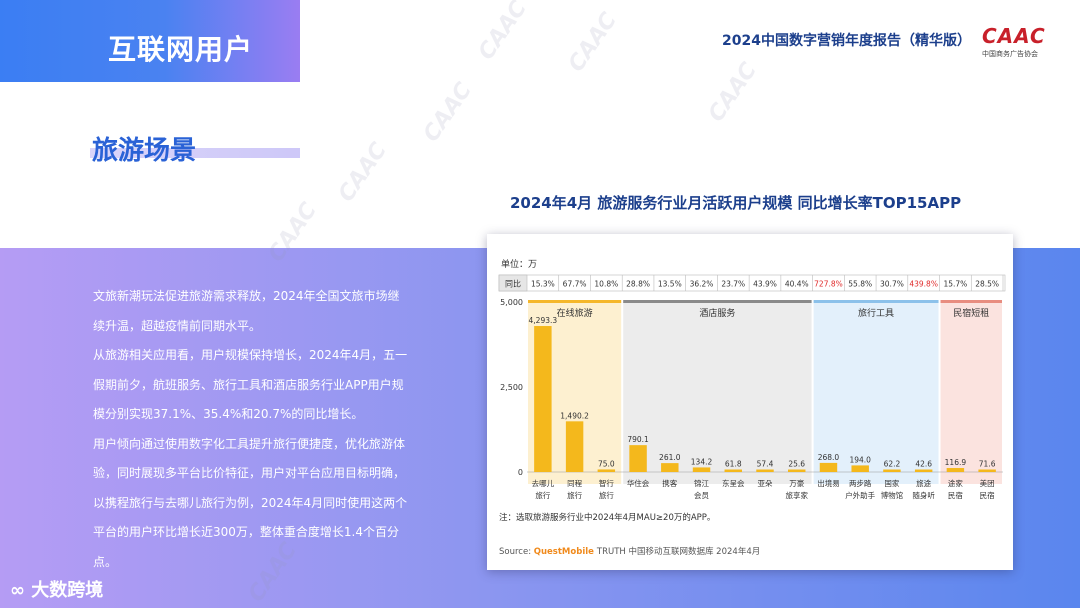 This screenshot has height=608, width=1080. What do you see at coordinates (733, 464) in the screenshot?
I see `bar-value-label: 61.8` at bounding box center [733, 464].